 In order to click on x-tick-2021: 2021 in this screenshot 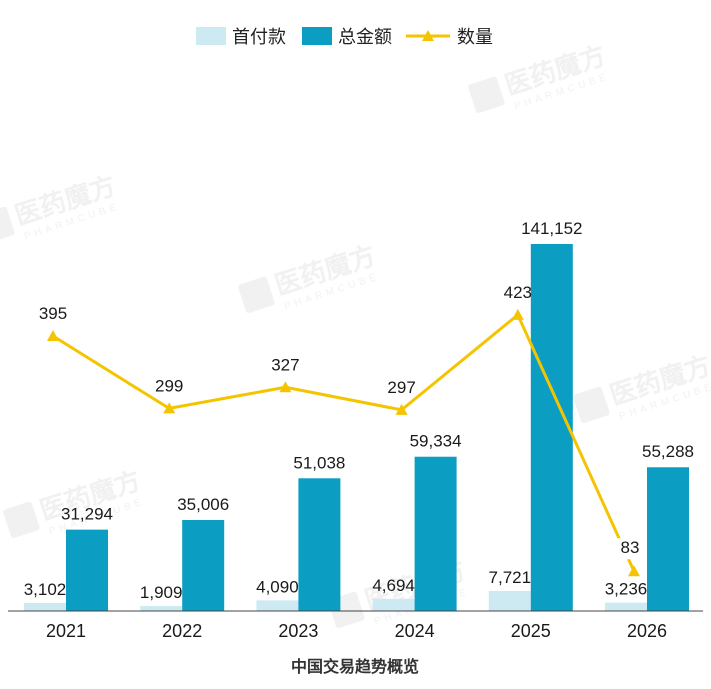, I will do `click(66, 631)`.